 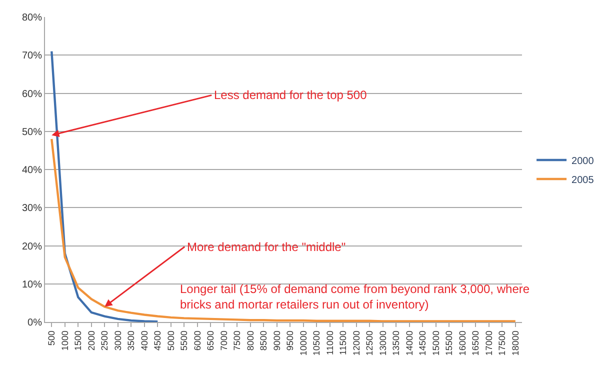 What do you see at coordinates (409, 343) in the screenshot?
I see `x-tick-label: 14000` at bounding box center [409, 343].